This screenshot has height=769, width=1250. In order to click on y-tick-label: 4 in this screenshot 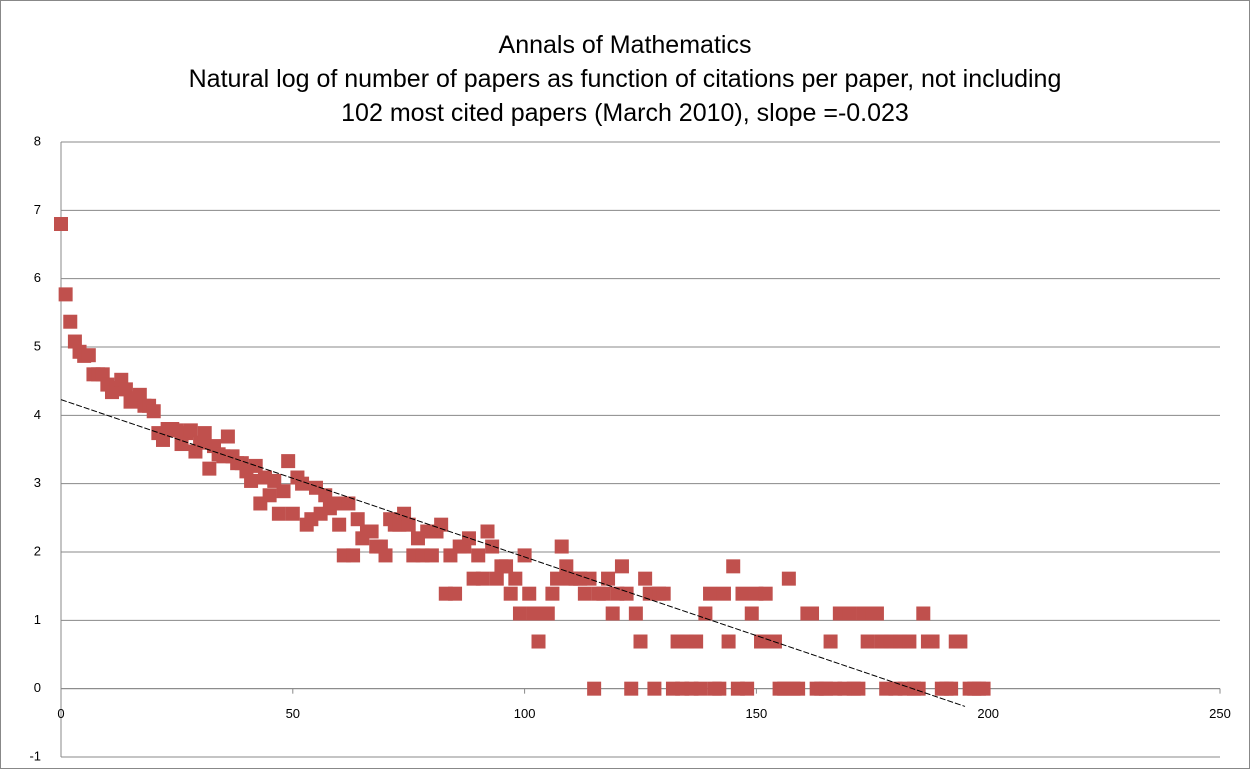, I will do `click(37, 414)`.